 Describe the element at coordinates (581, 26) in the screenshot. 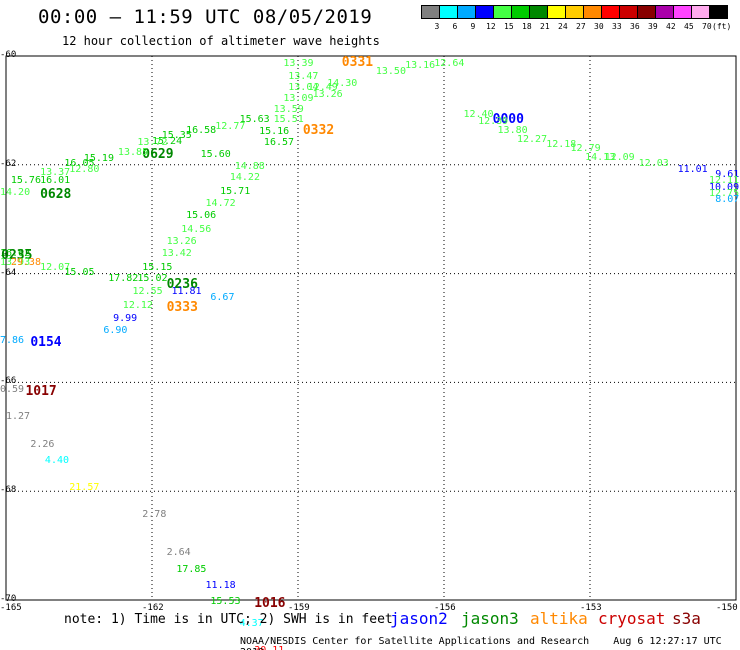

I see `colorbar-label: 27` at that location.